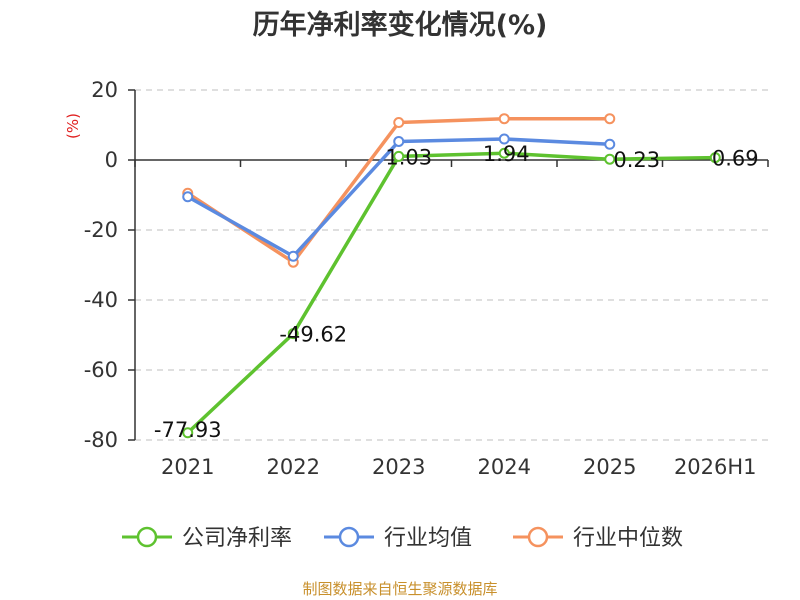 The height and width of the screenshot is (600, 800). I want to click on data-label: -49.62, so click(313, 335).